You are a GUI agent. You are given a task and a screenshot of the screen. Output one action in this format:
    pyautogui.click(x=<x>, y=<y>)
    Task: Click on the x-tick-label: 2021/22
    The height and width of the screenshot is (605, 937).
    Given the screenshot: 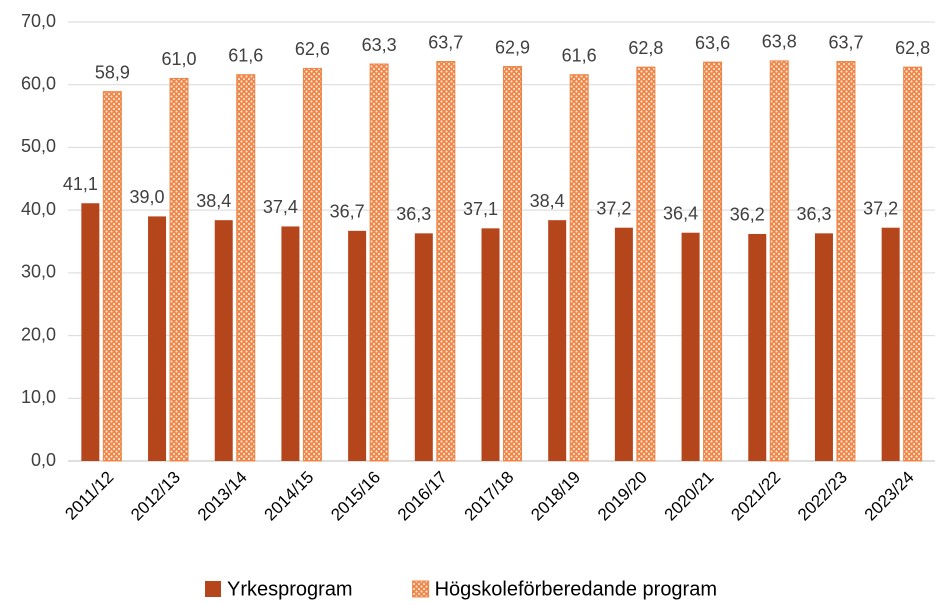 What is the action you would take?
    pyautogui.click(x=755, y=496)
    